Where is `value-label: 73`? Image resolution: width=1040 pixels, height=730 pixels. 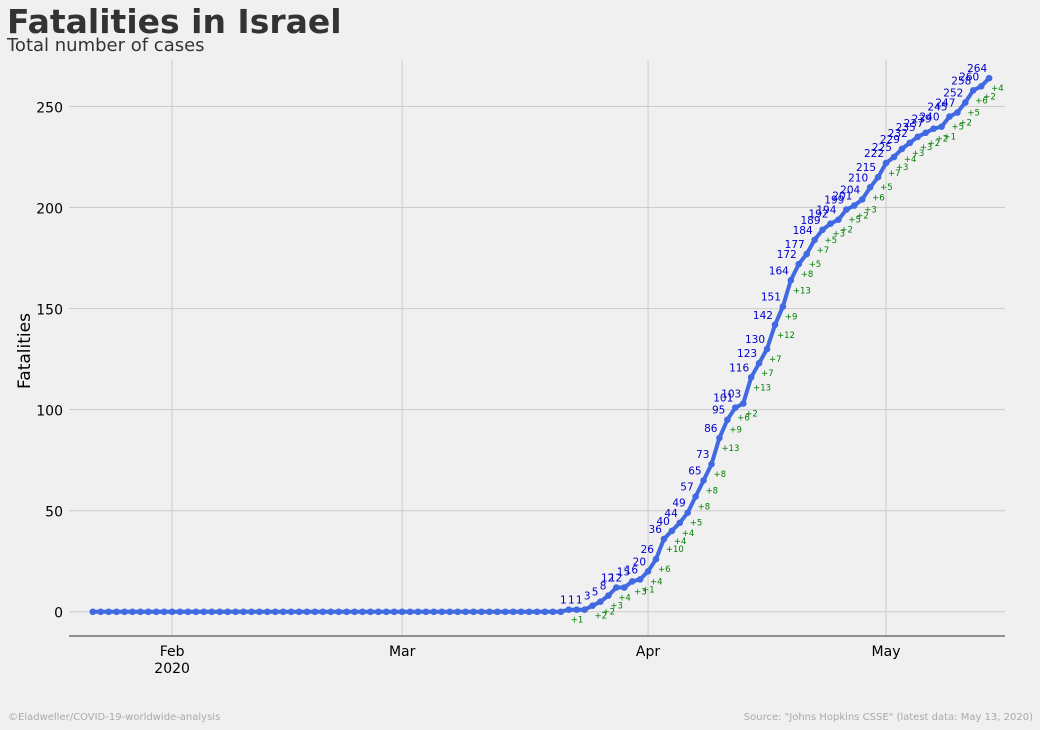
value-label: 73 is located at coordinates (702, 455).